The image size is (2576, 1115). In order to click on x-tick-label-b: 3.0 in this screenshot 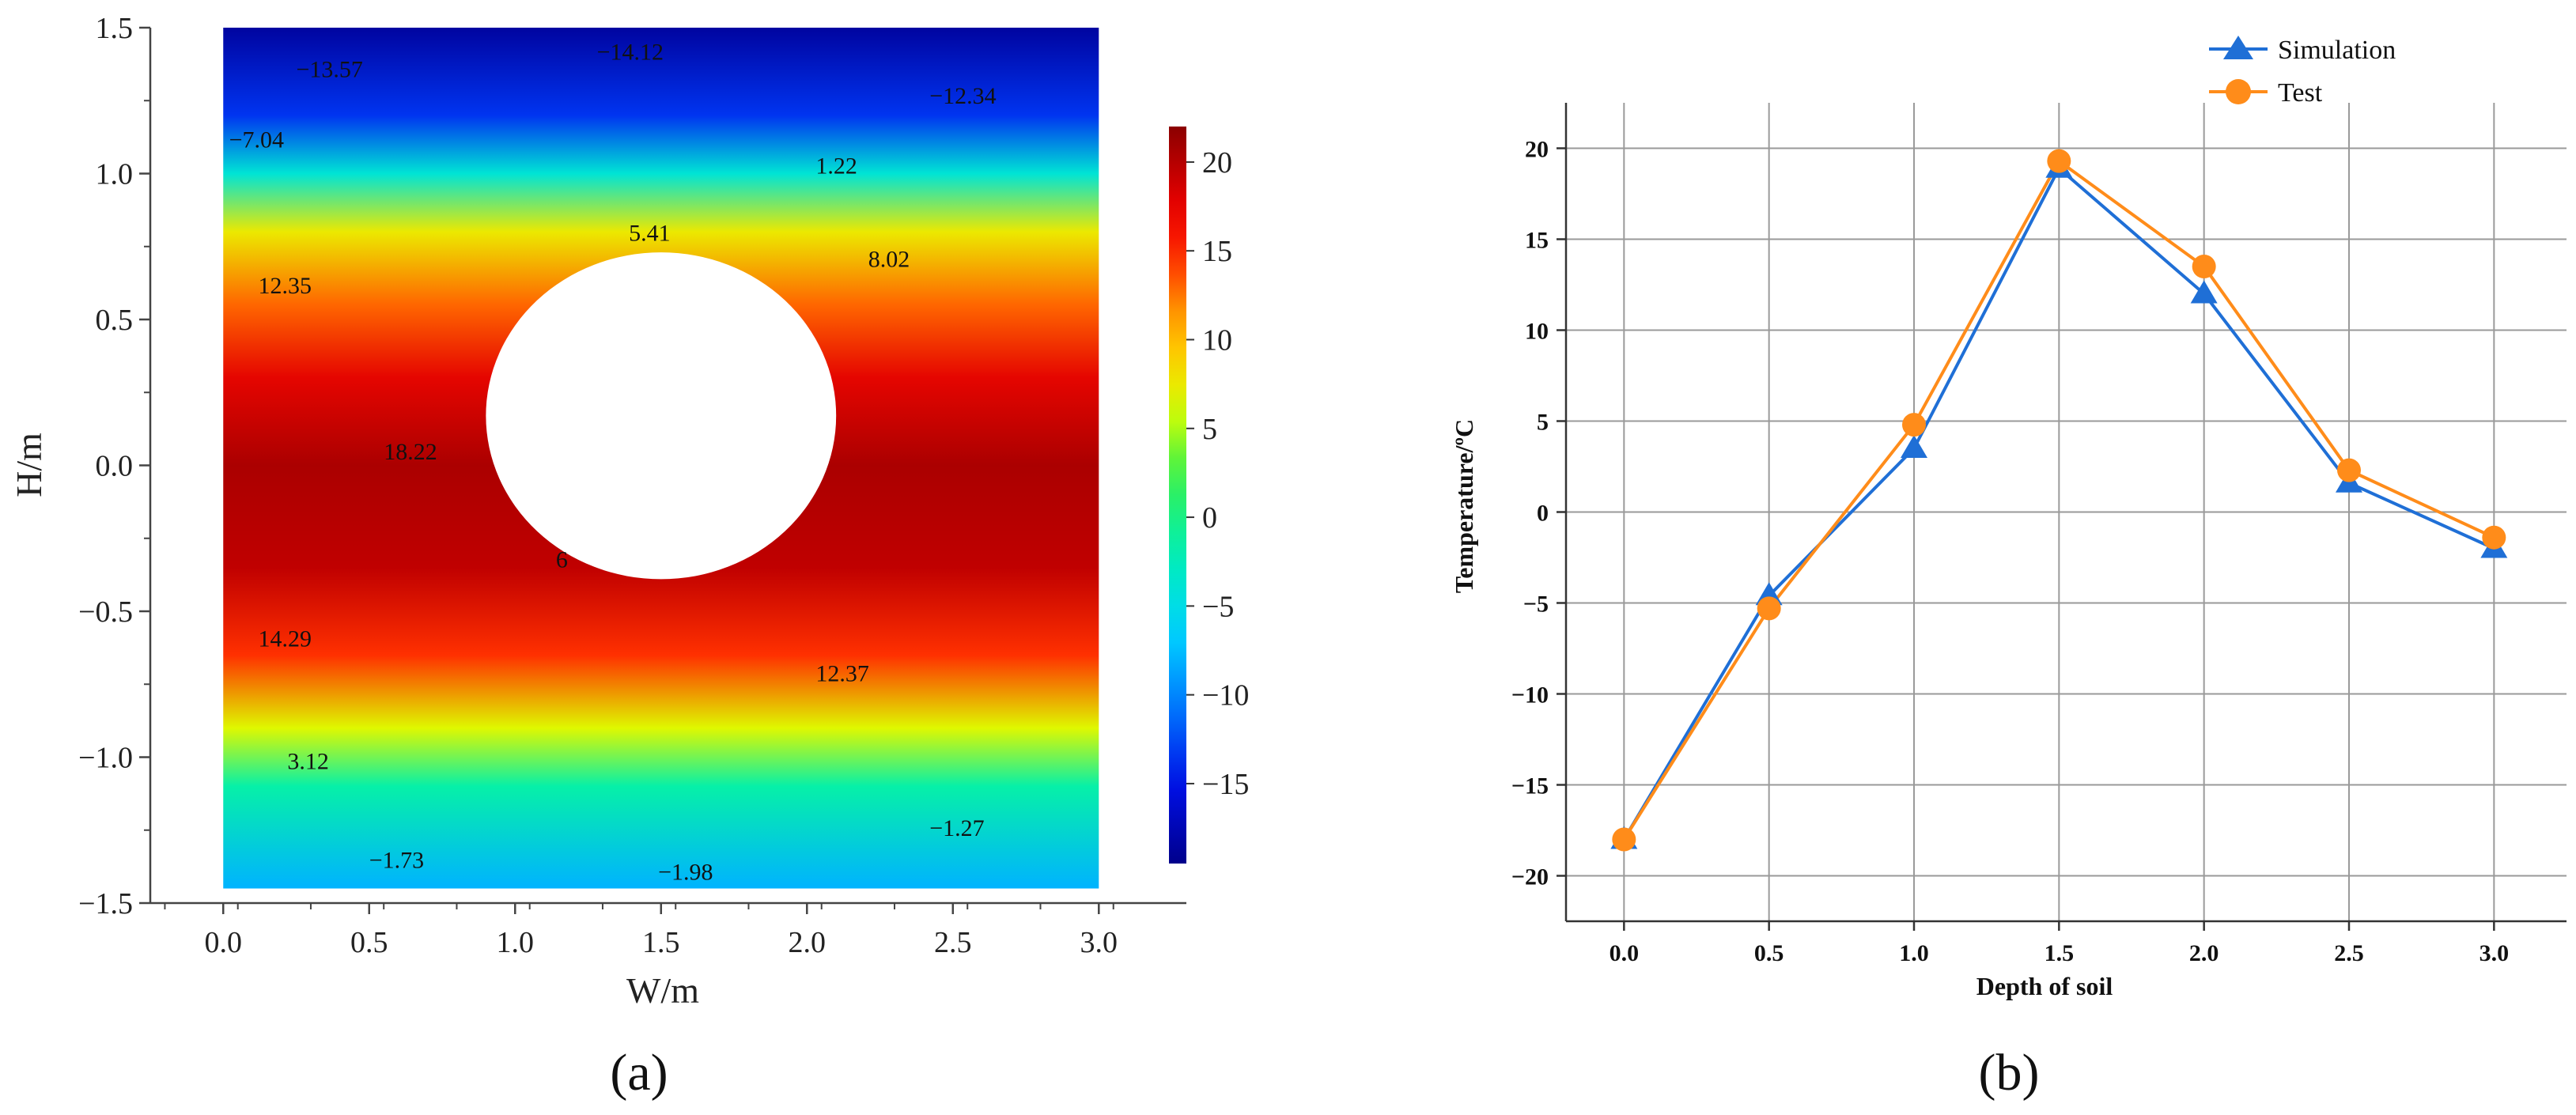, I will do `click(2495, 953)`.